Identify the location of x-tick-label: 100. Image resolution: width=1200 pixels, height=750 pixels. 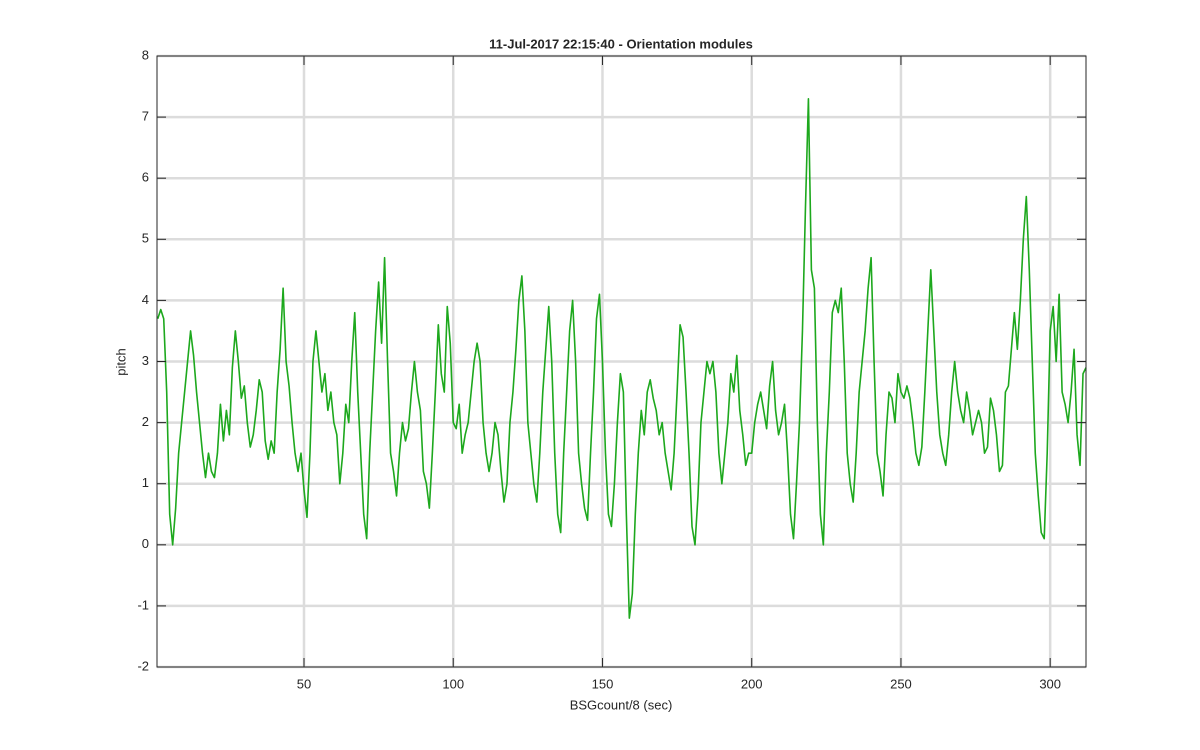
(453, 683).